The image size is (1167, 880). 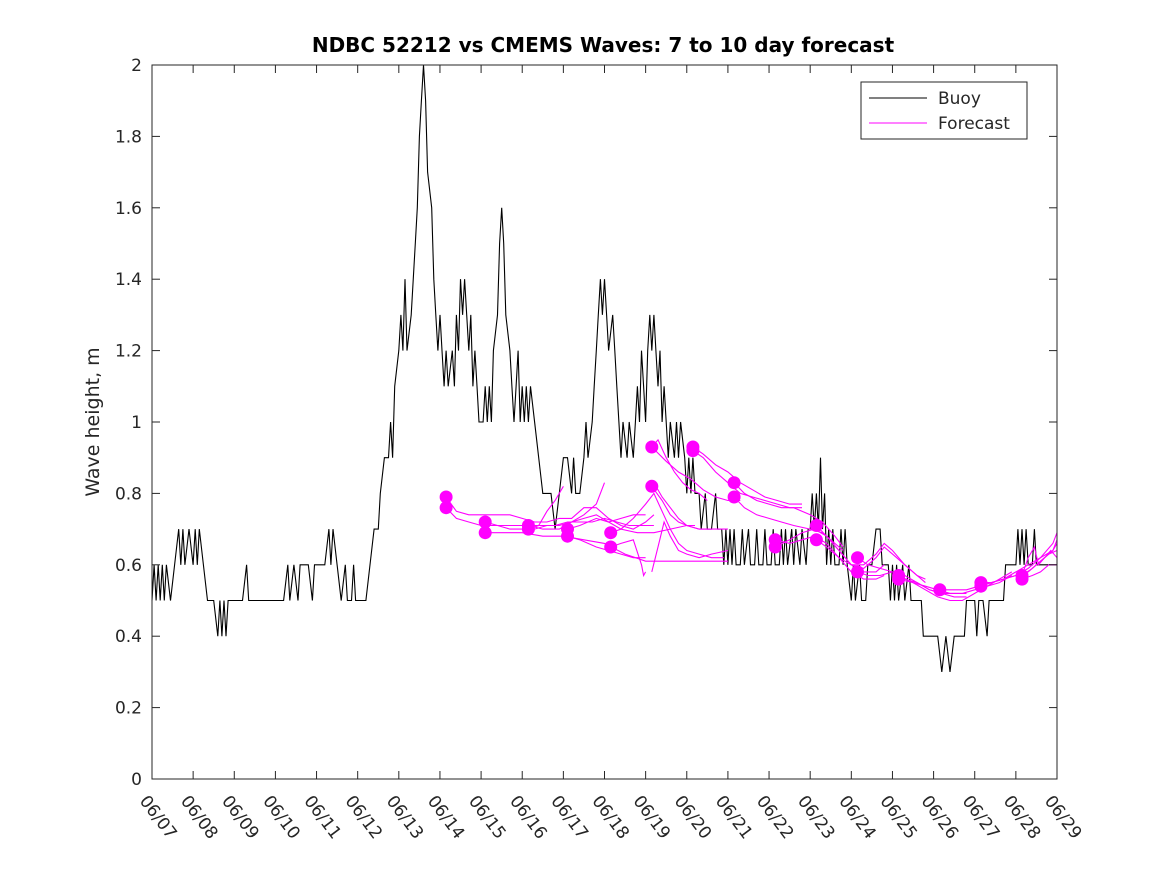 What do you see at coordinates (1021, 817) in the screenshot?
I see `x-tick-label: 06/28` at bounding box center [1021, 817].